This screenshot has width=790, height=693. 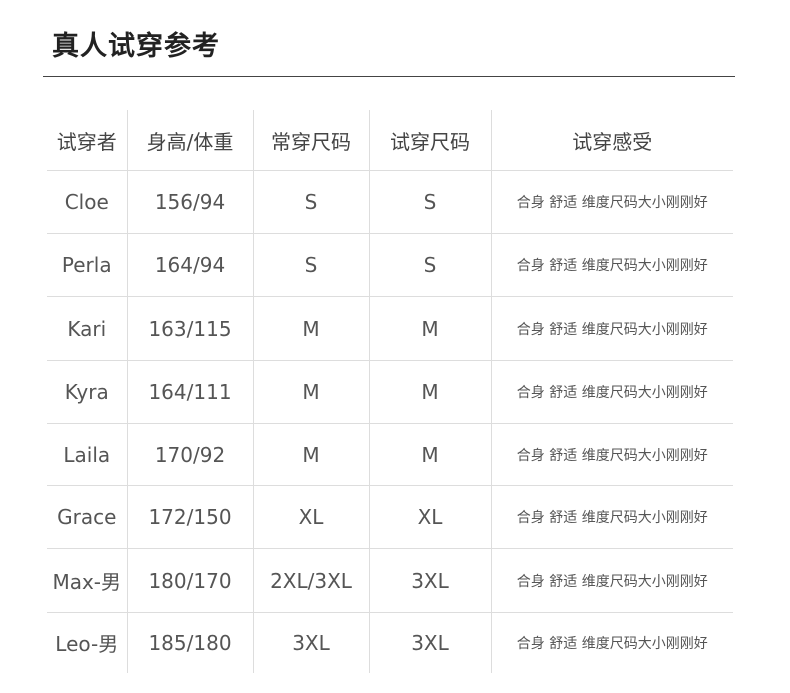 I want to click on table-row: Cloe 156/94 S S 合身 舒适 维度尺码大小刚刚好, so click(x=390, y=202).